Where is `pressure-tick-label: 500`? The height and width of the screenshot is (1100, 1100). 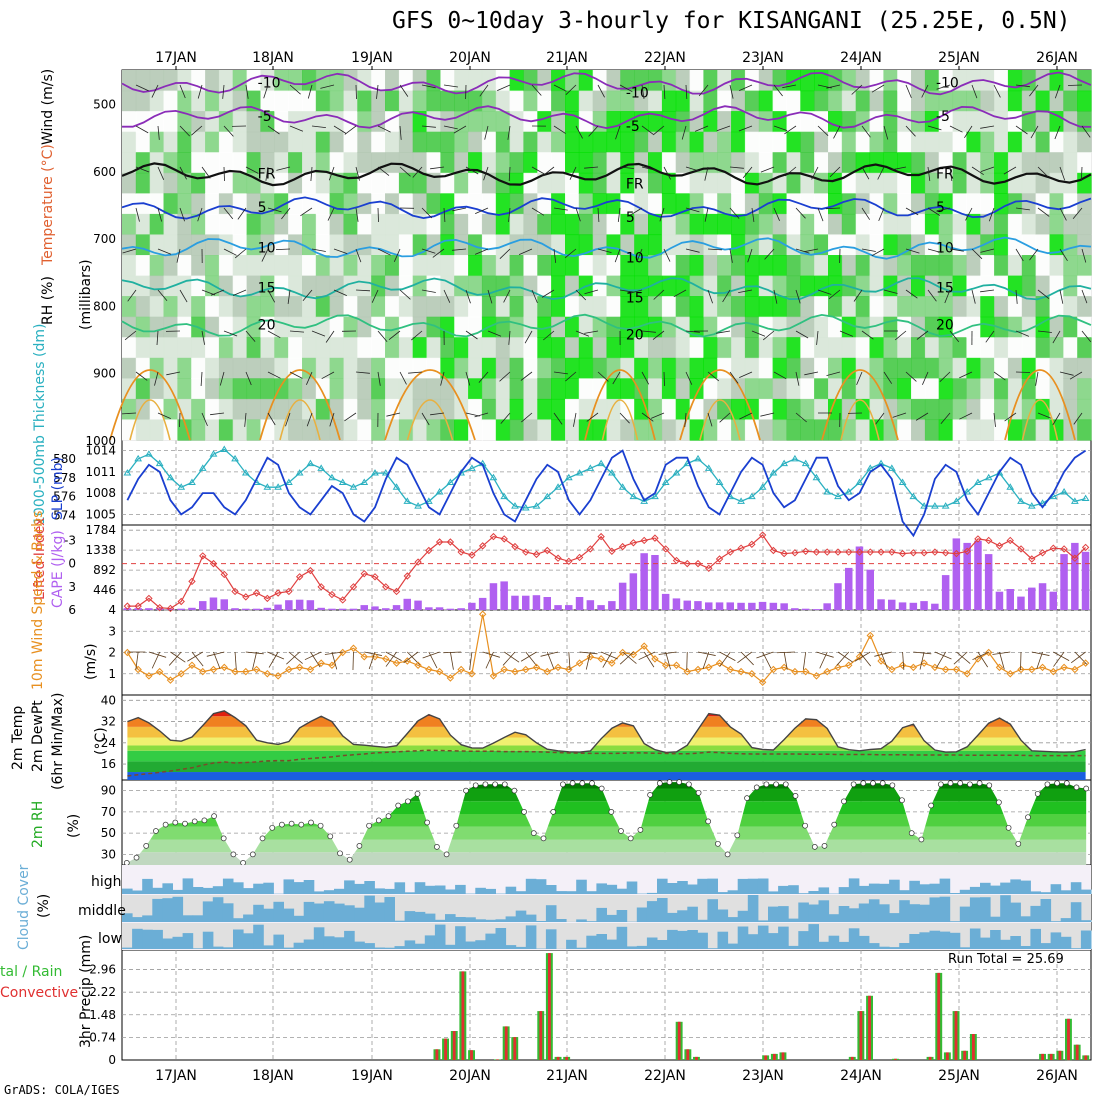
pressure-tick-label: 500 is located at coordinates (104, 105).